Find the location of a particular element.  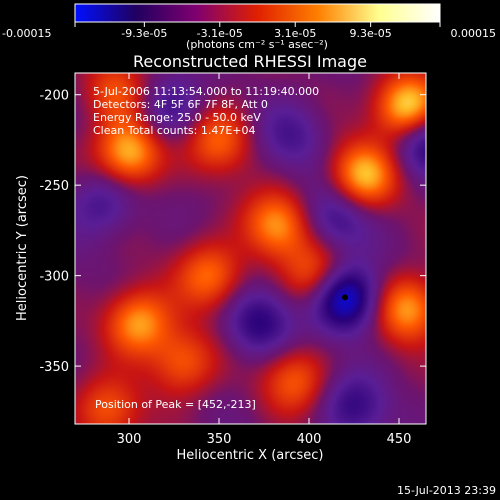

minimum-marker is located at coordinates (345, 297).